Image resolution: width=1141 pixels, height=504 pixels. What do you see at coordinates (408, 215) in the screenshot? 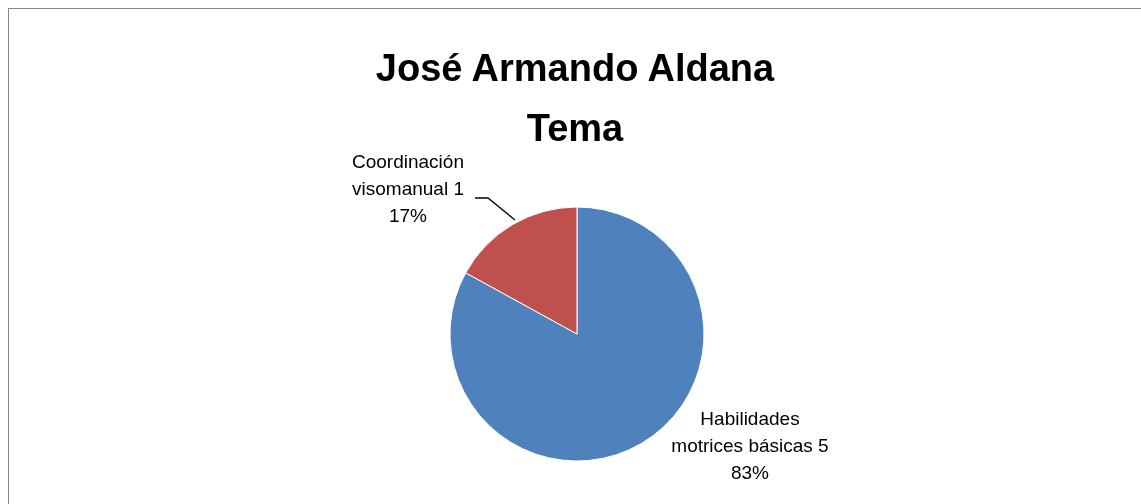
I see `data-label: 17%` at bounding box center [408, 215].